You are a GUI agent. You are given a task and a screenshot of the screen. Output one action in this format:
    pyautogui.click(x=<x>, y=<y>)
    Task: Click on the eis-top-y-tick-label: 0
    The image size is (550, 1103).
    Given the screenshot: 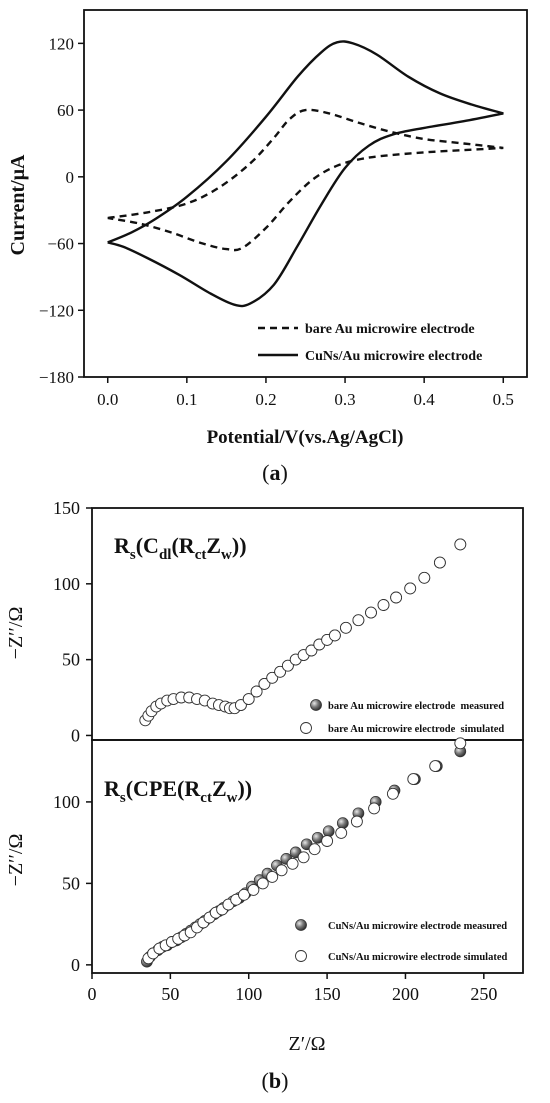 What is the action you would take?
    pyautogui.click(x=75, y=735)
    